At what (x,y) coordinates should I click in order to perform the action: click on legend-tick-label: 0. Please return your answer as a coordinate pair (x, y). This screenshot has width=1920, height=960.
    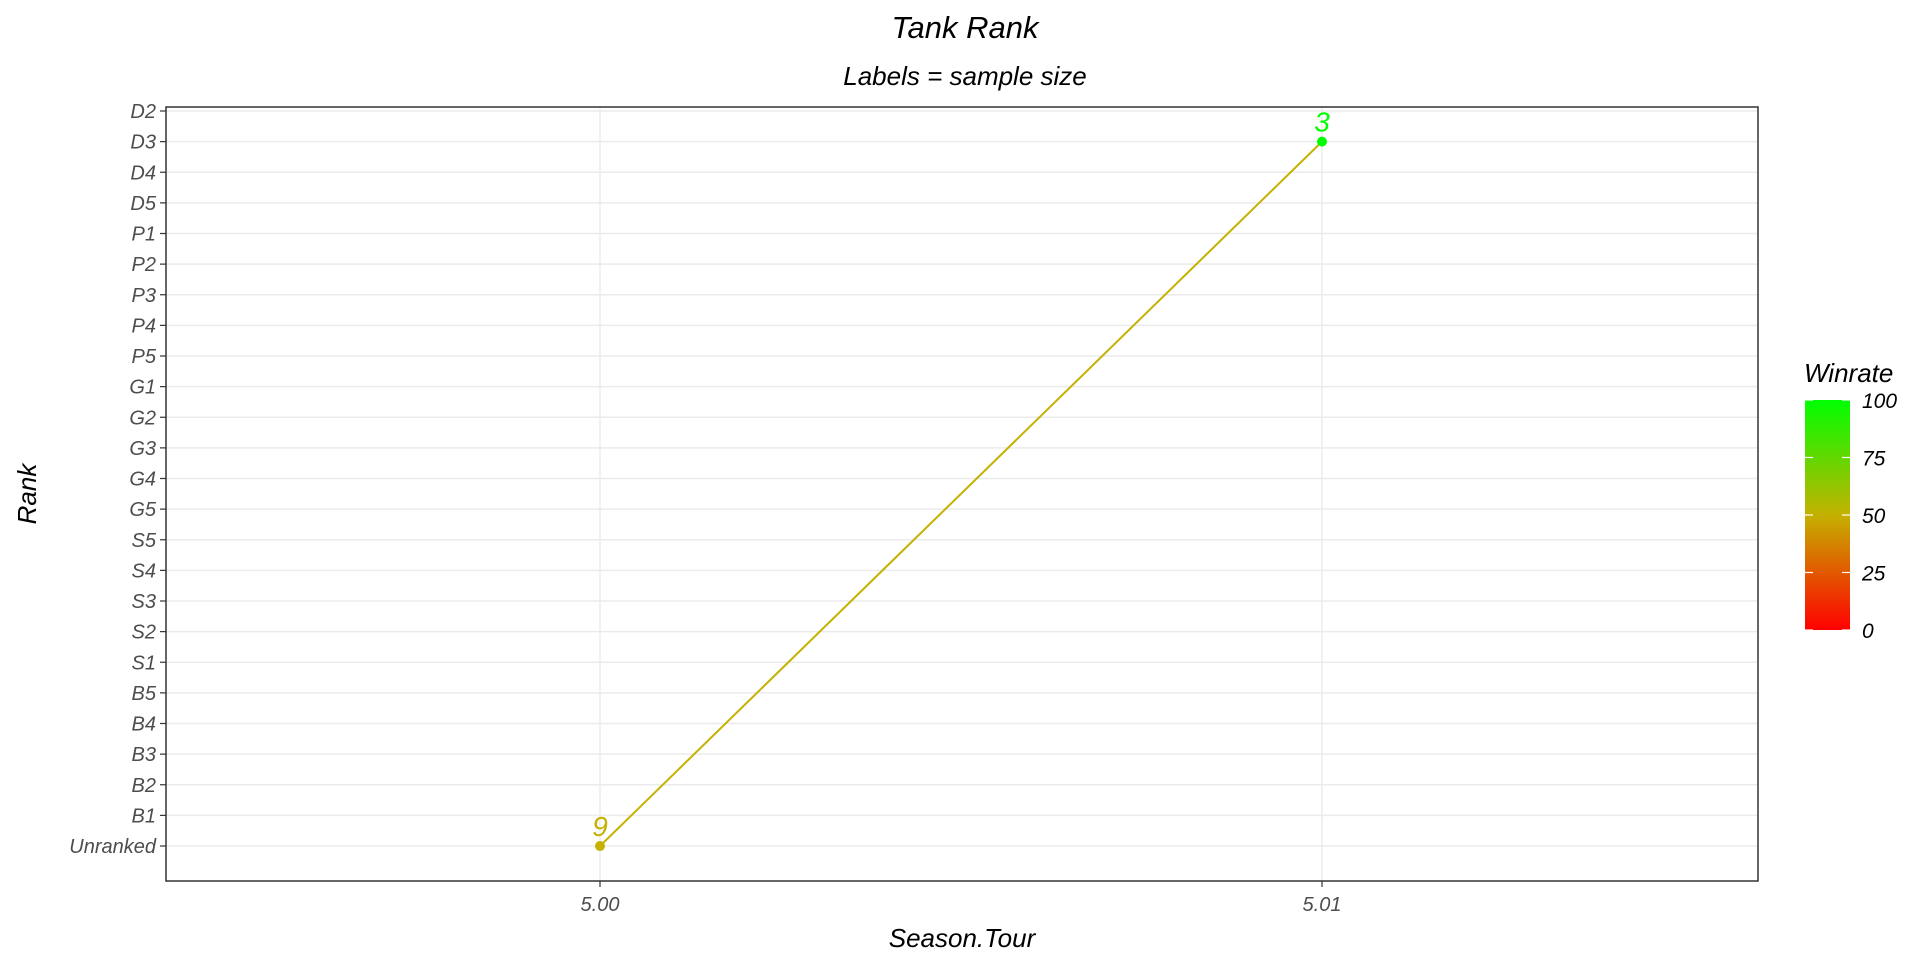
    Looking at the image, I should click on (1868, 631).